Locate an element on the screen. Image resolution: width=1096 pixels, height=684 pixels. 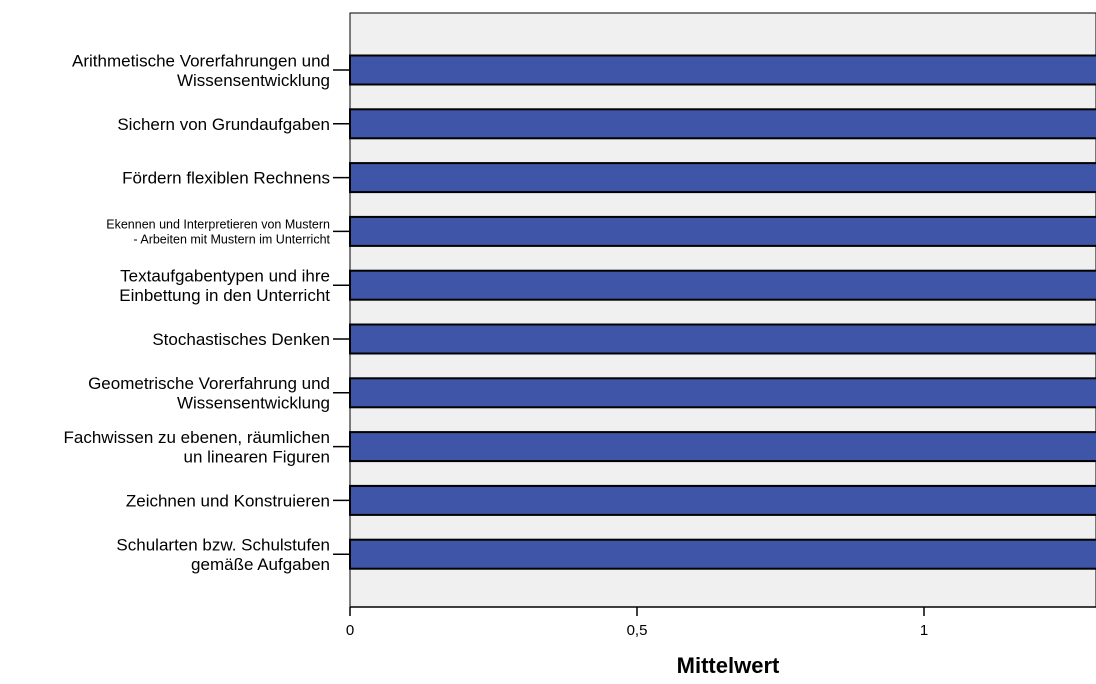
category-label: un linearen Figuren is located at coordinates (257, 456).